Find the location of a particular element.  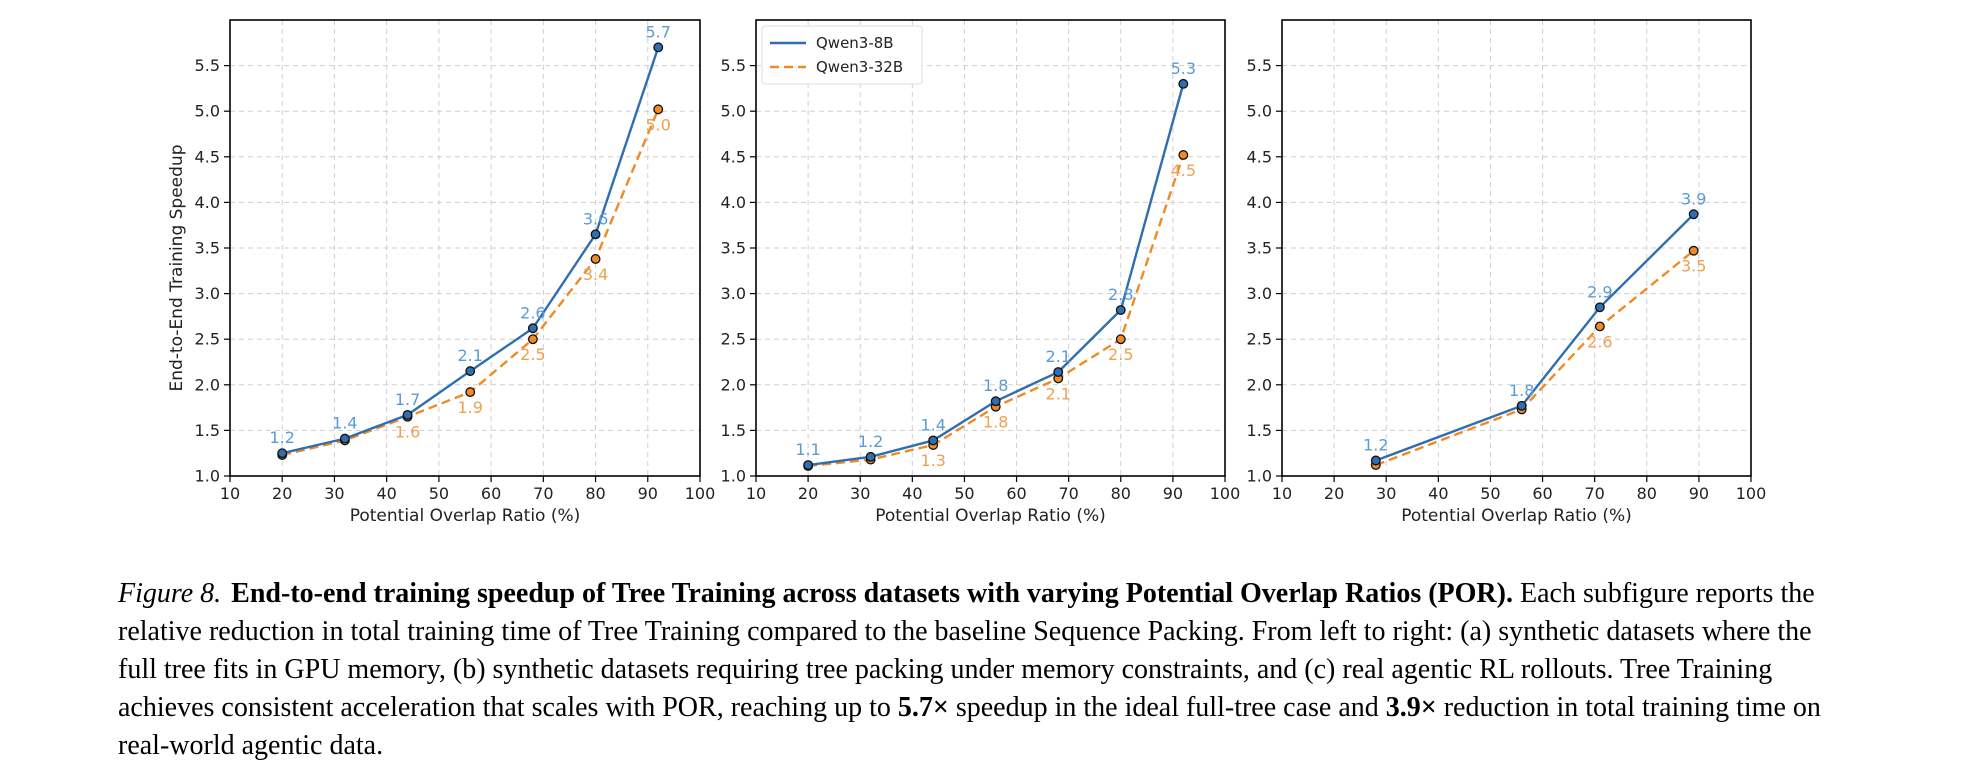

data-label-qwen3-8b: 3.9 is located at coordinates (1693, 198).